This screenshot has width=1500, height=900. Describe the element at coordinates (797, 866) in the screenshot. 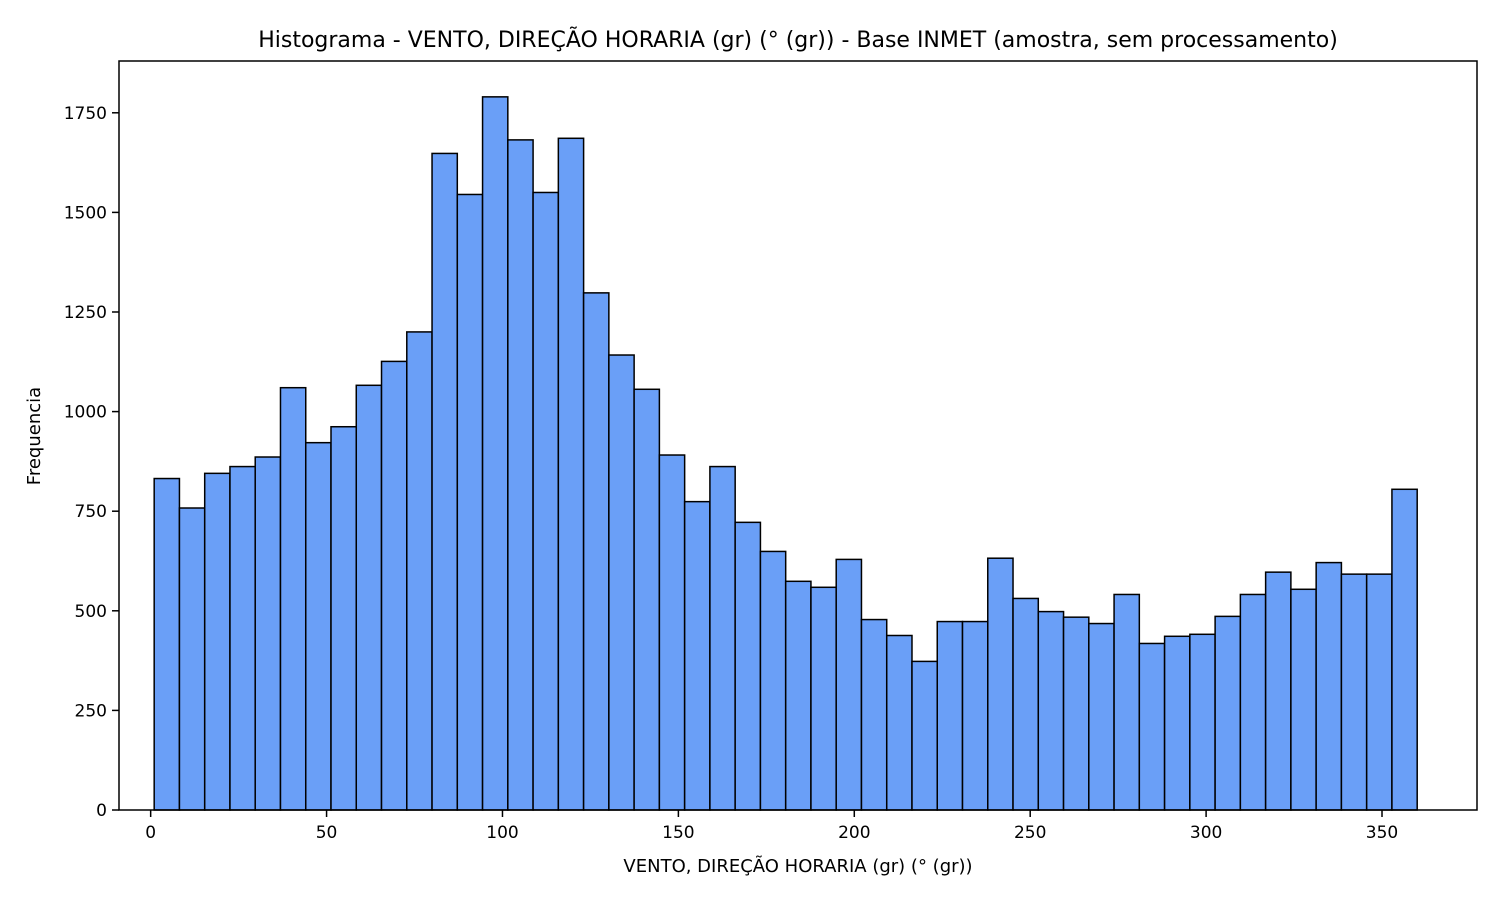

I see `x-axis-label: VENTO, DIREÇÃO HORARIA (gr) (° (gr))` at that location.